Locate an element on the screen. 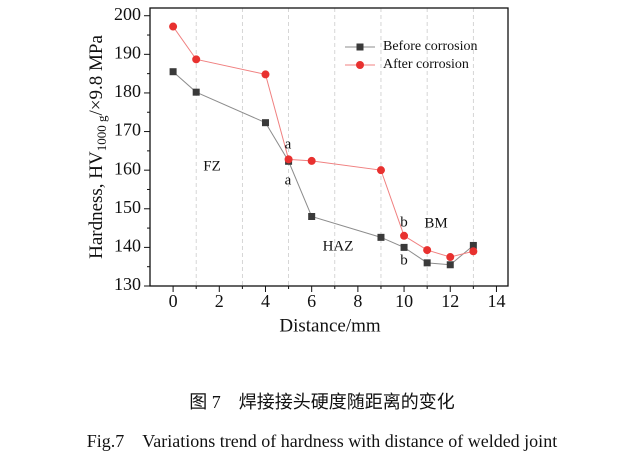  annotation: FZ is located at coordinates (212, 166).